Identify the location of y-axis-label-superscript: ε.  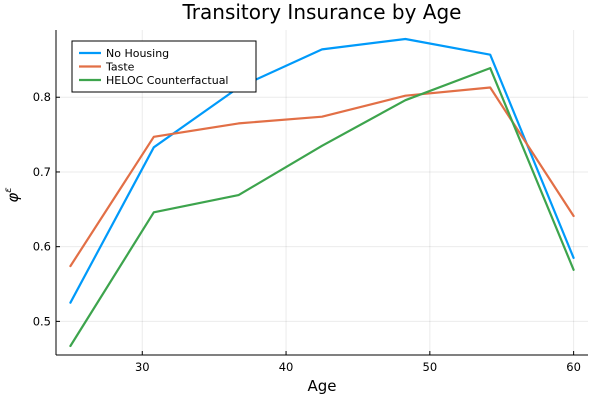
(8, 190).